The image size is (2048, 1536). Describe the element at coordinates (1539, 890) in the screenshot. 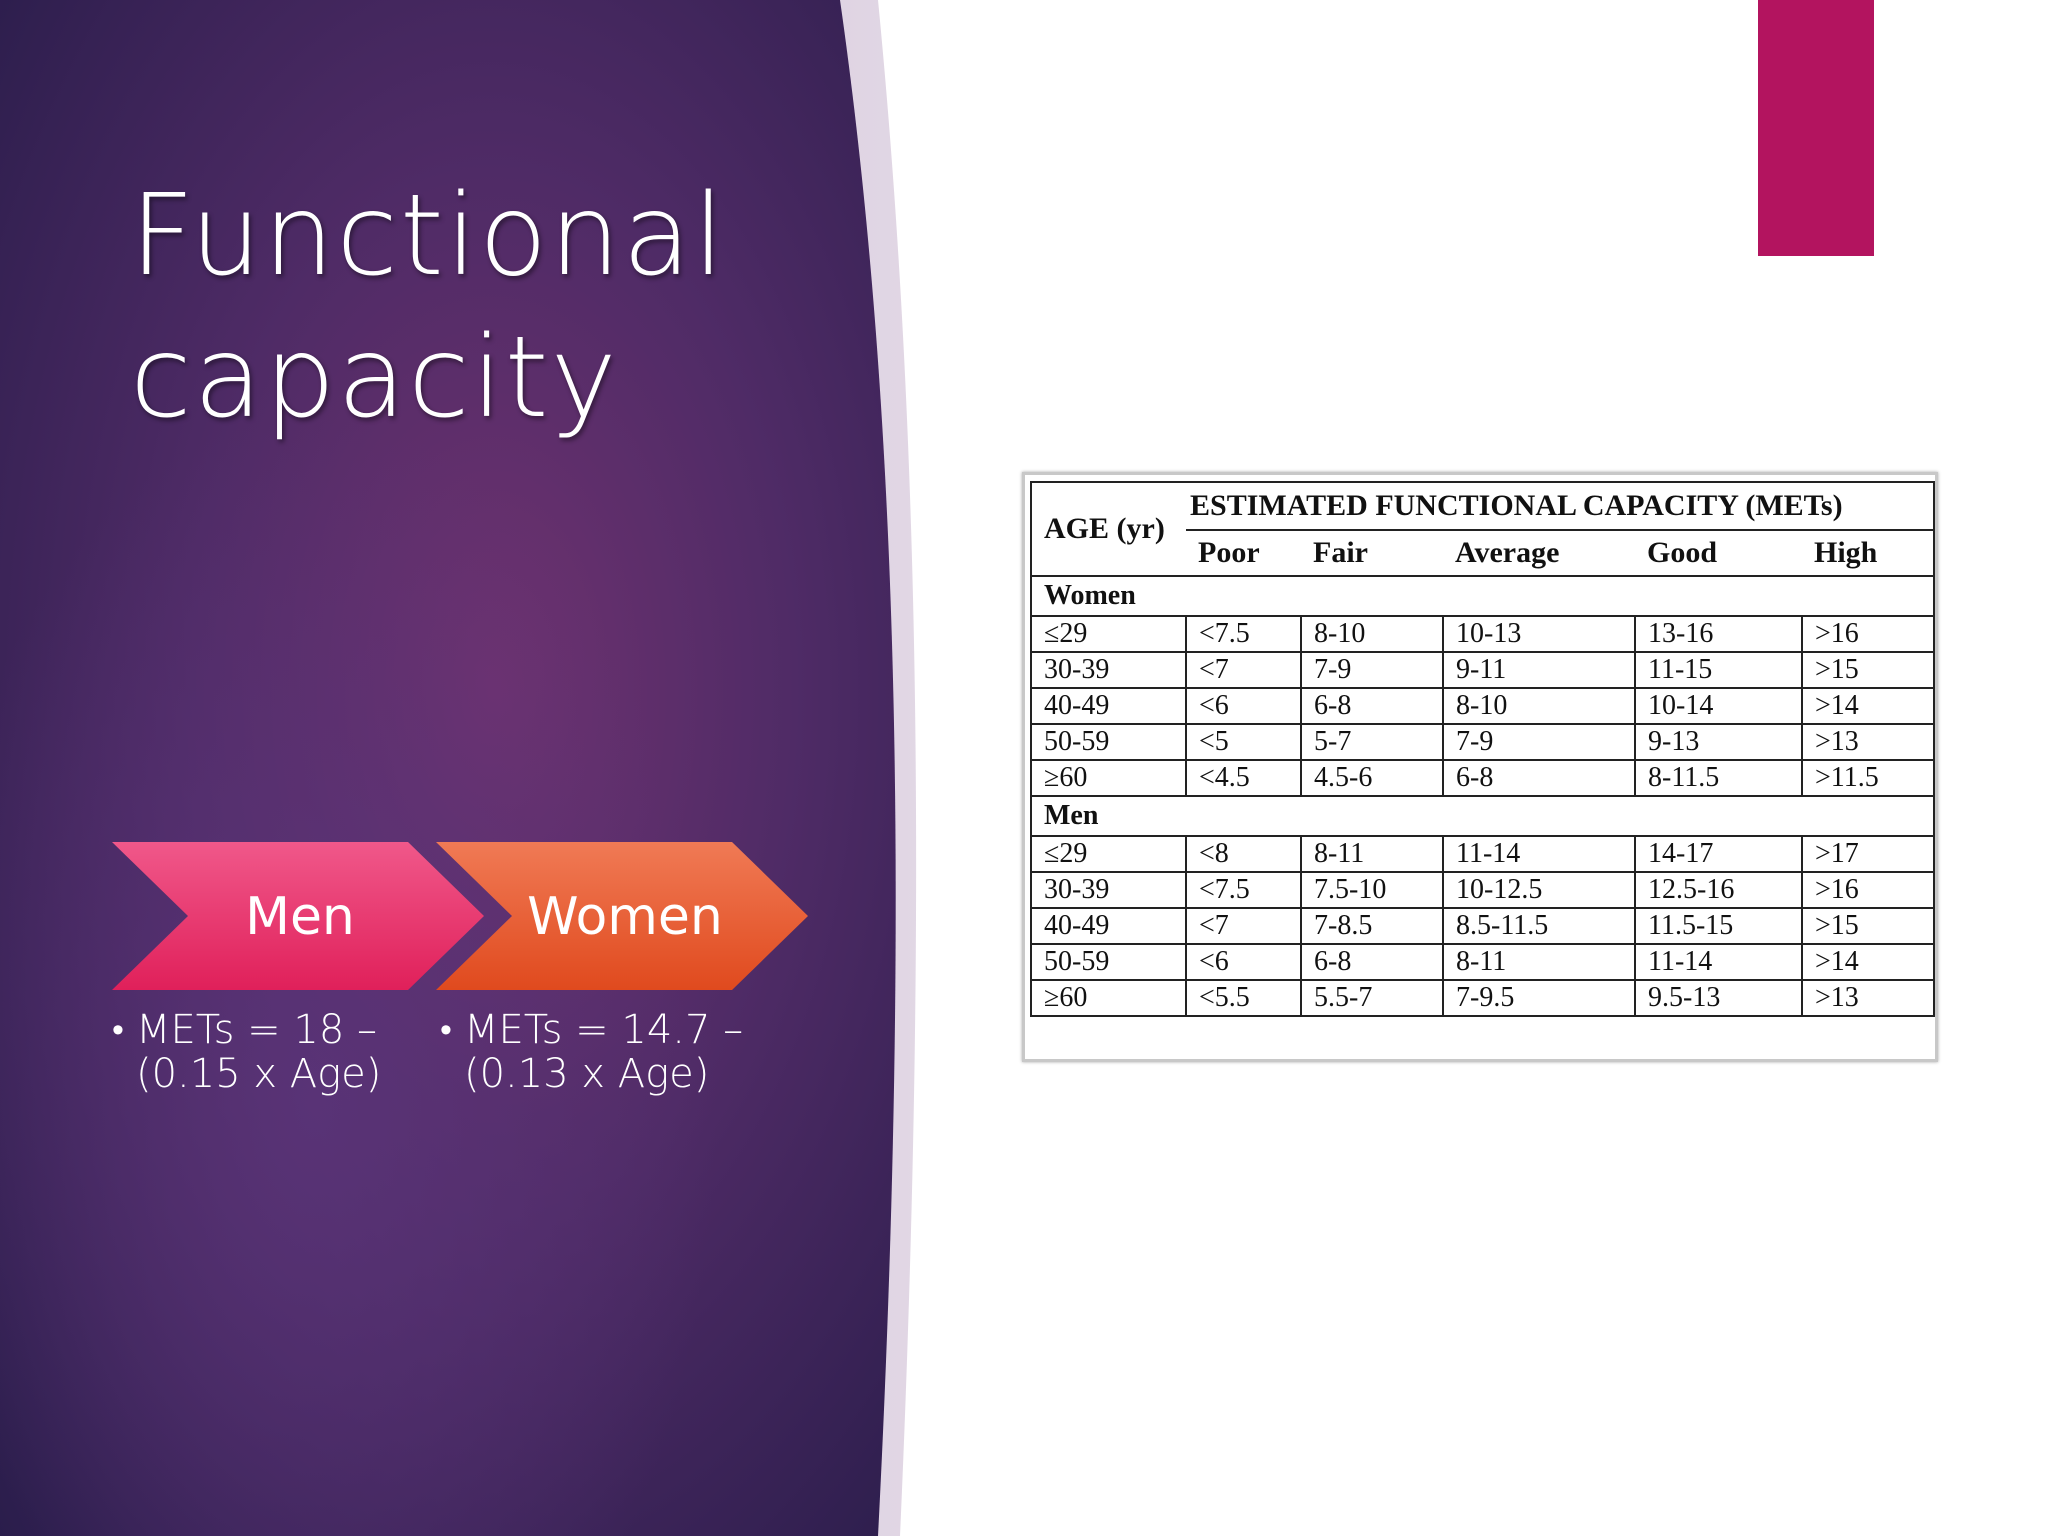

I see `value-cell: 10-12.5` at that location.